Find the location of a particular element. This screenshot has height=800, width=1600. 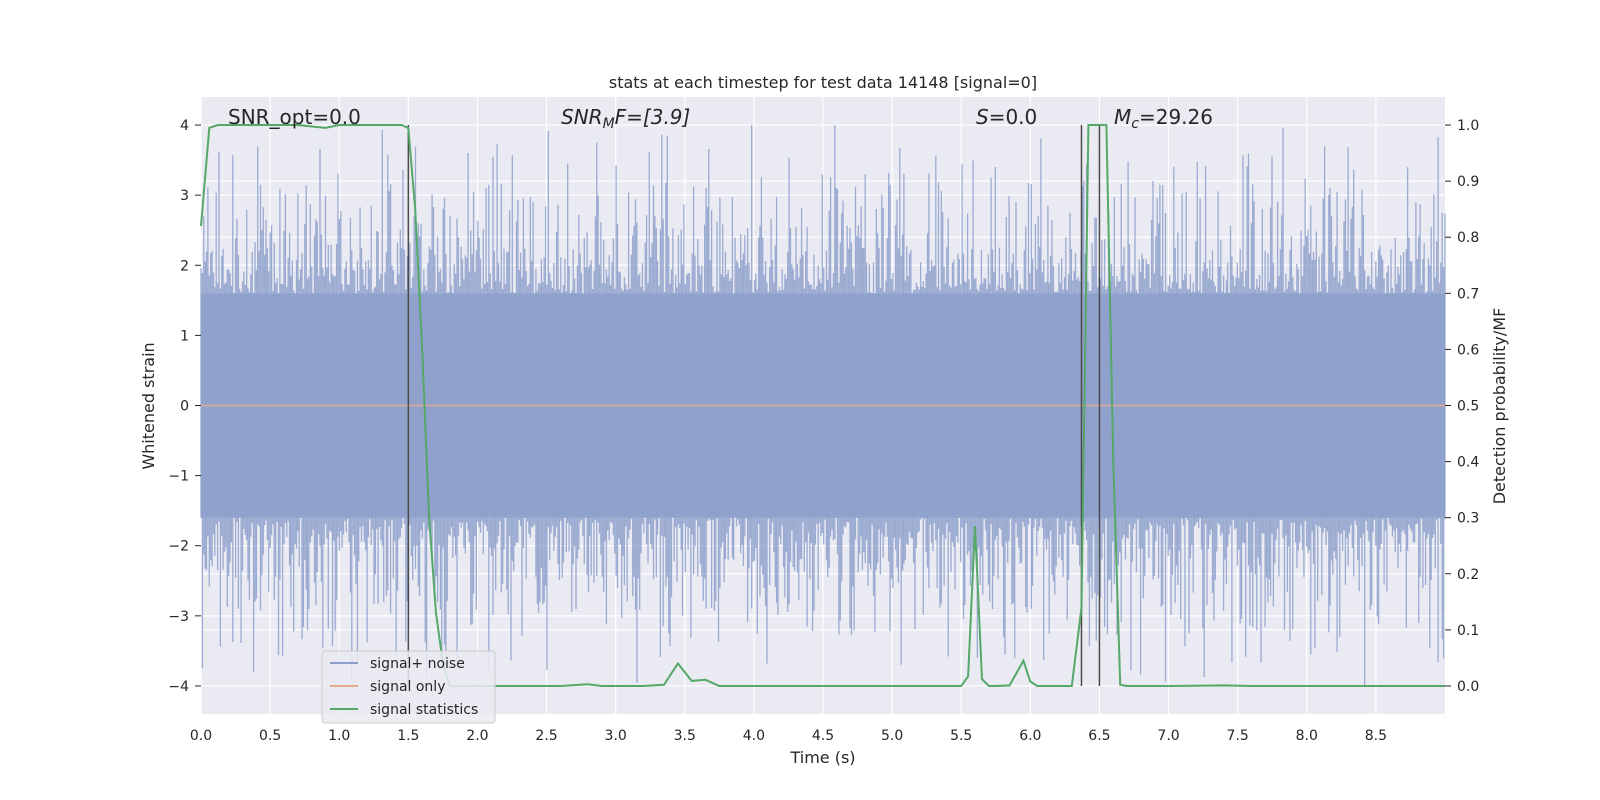

x-tick-label: 6.5 is located at coordinates (1099, 736).